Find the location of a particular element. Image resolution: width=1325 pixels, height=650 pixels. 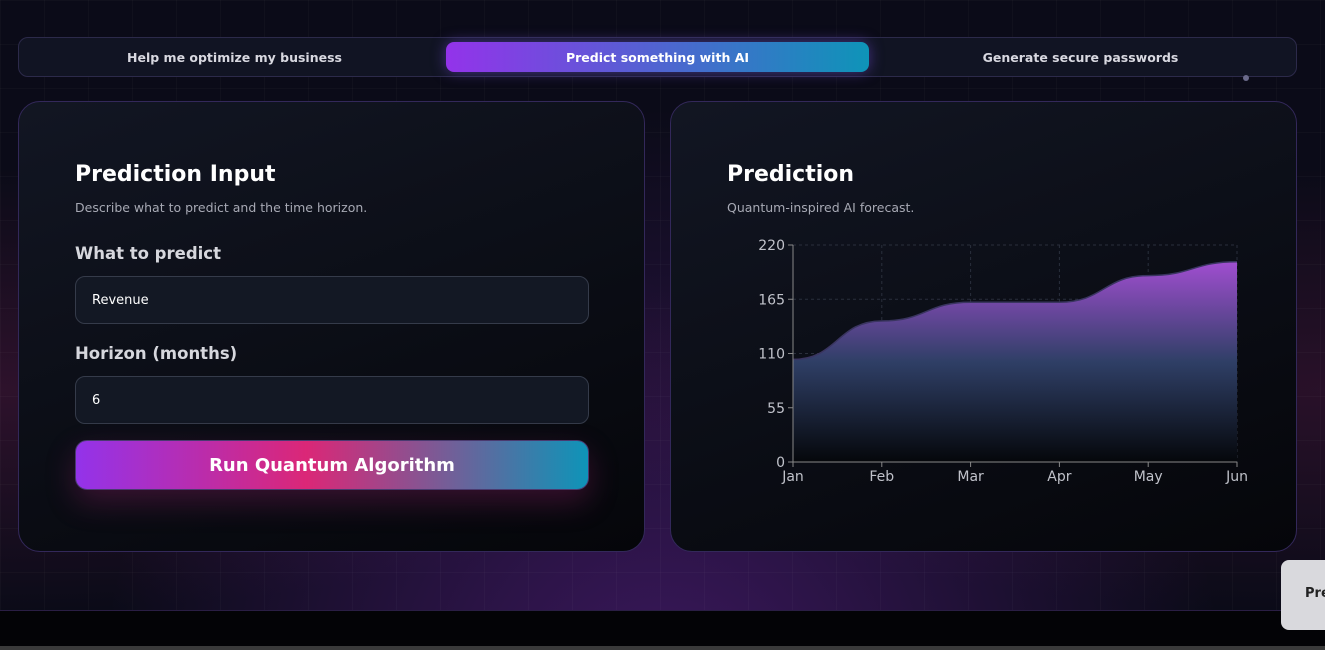

run-algorithm-button: Run Quantum Algorithm is located at coordinates (332, 465).